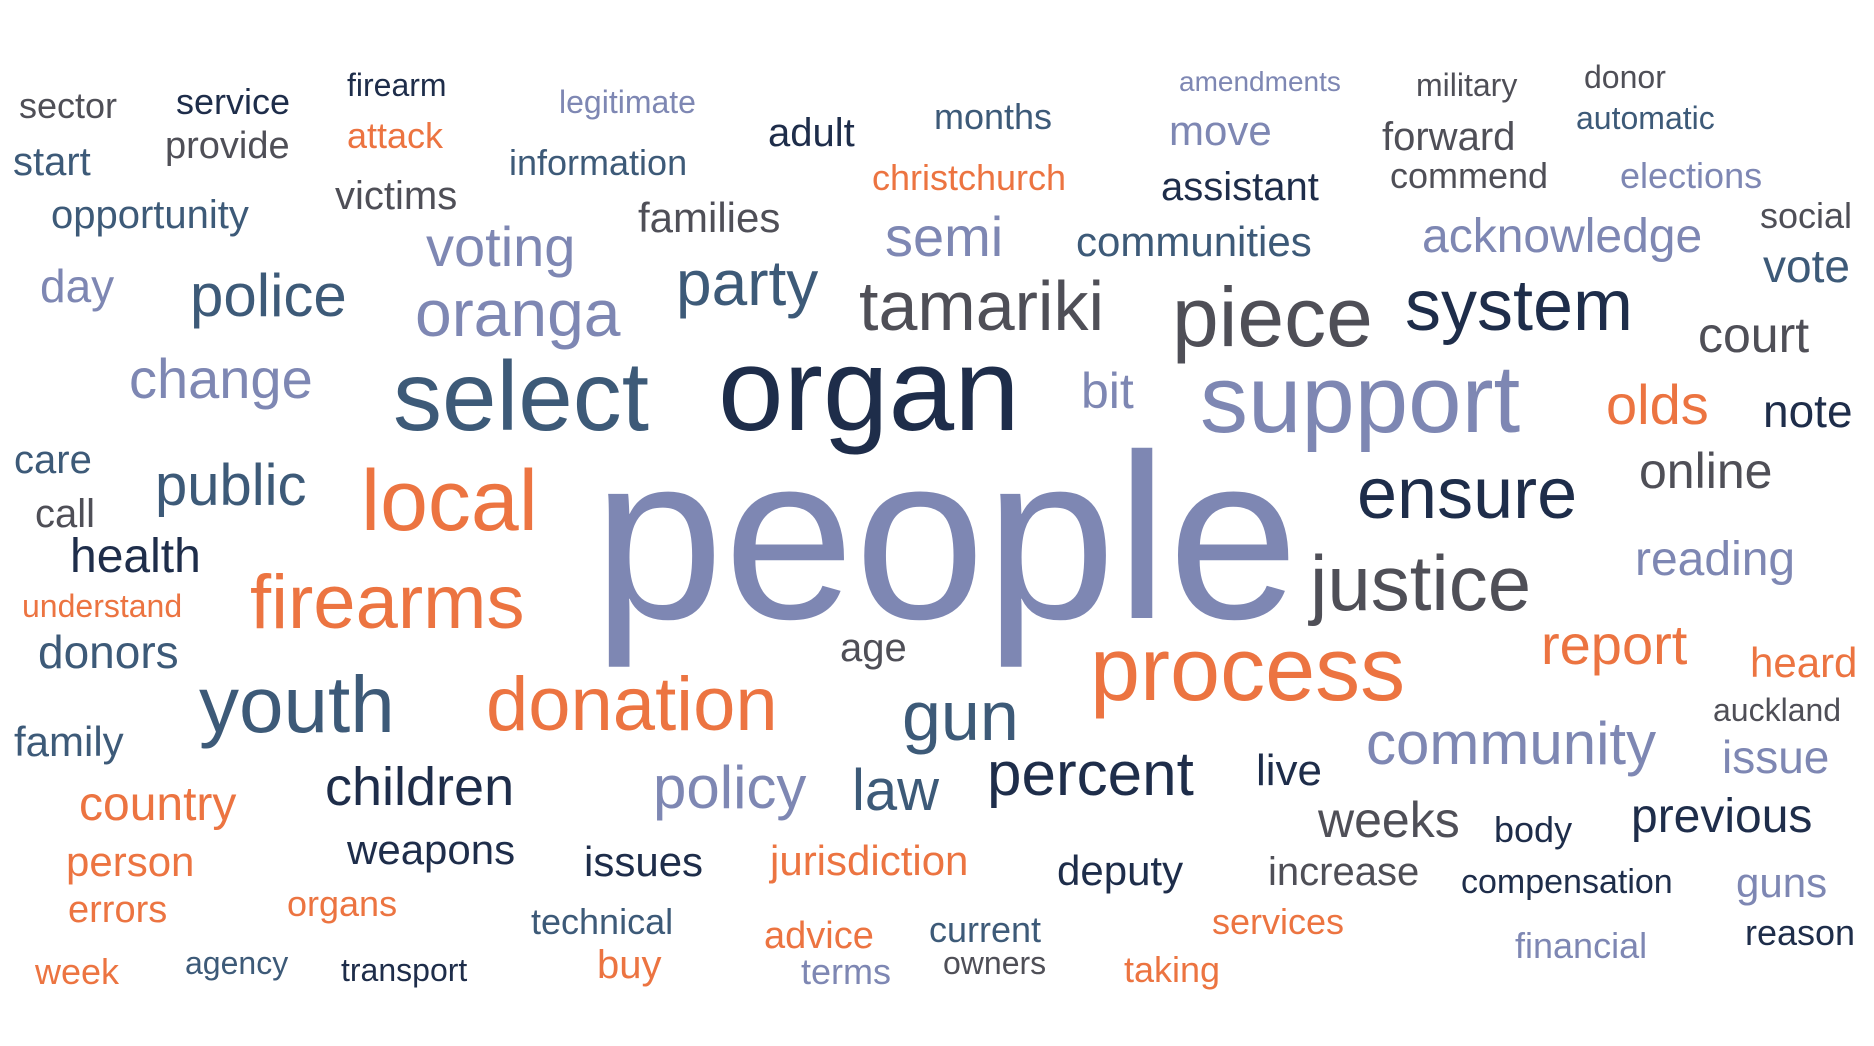  I want to click on word-people: people, so click(946, 536).